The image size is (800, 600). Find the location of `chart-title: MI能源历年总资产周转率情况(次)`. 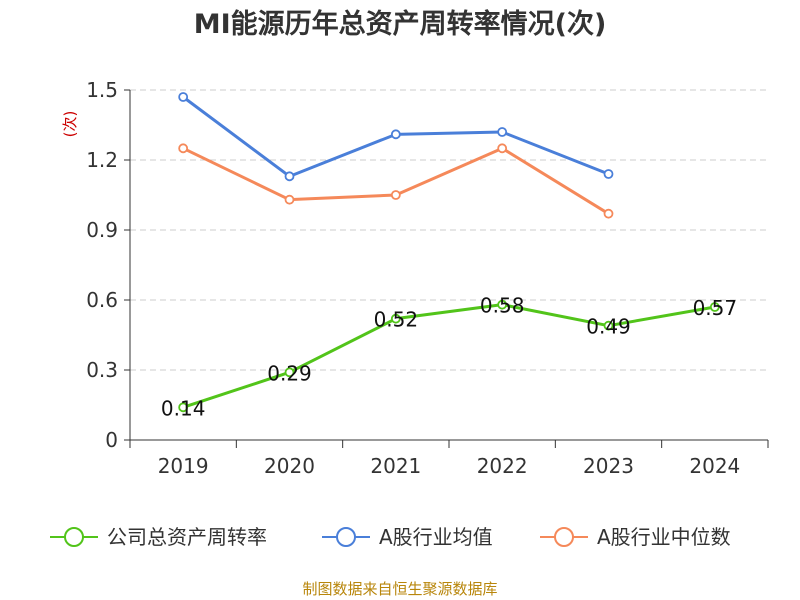

chart-title: MI能源历年总资产周转率情况(次) is located at coordinates (400, 24).